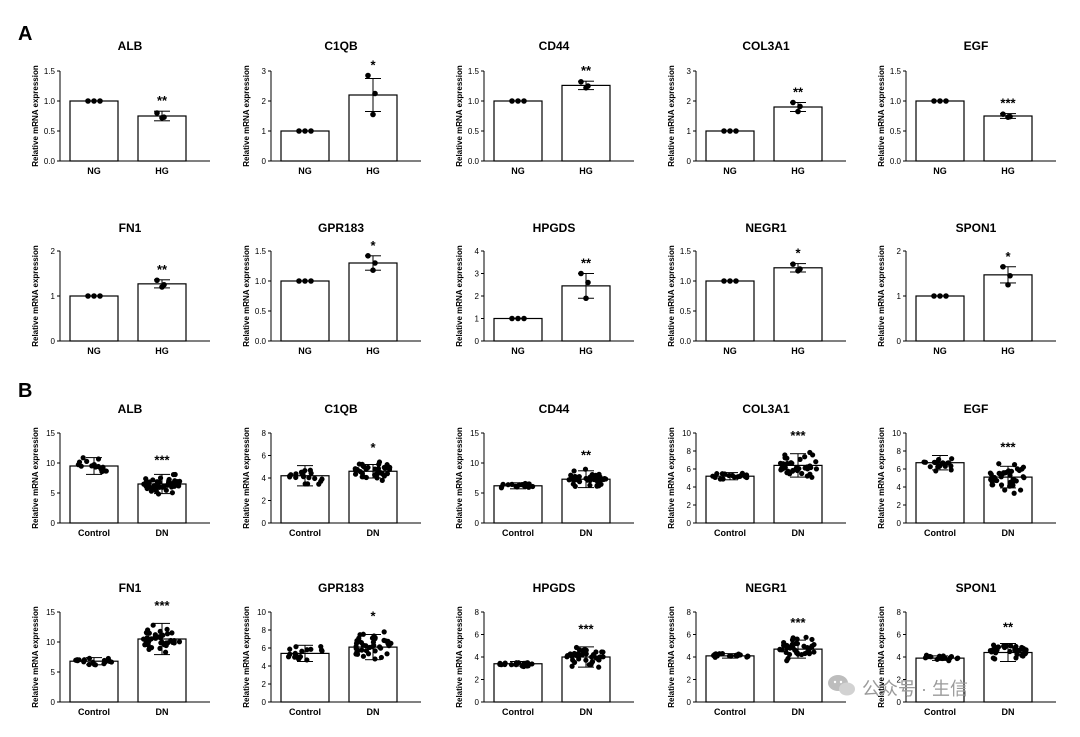 The width and height of the screenshot is (1080, 737). I want to click on y-tick-label: 5, so click(477, 493).